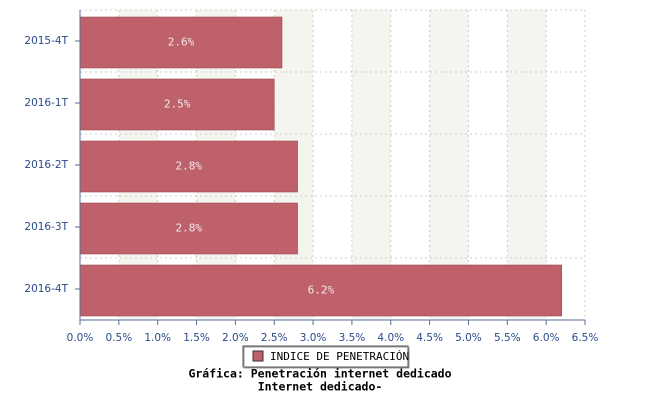 The height and width of the screenshot is (400, 650). I want to click on y-tick-label: 2016-2T, so click(46, 165).